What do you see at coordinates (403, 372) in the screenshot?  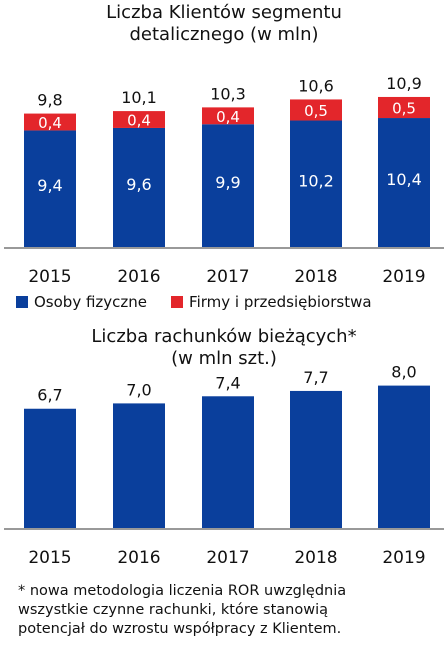 I see `data-label-accounts: 8,0` at bounding box center [403, 372].